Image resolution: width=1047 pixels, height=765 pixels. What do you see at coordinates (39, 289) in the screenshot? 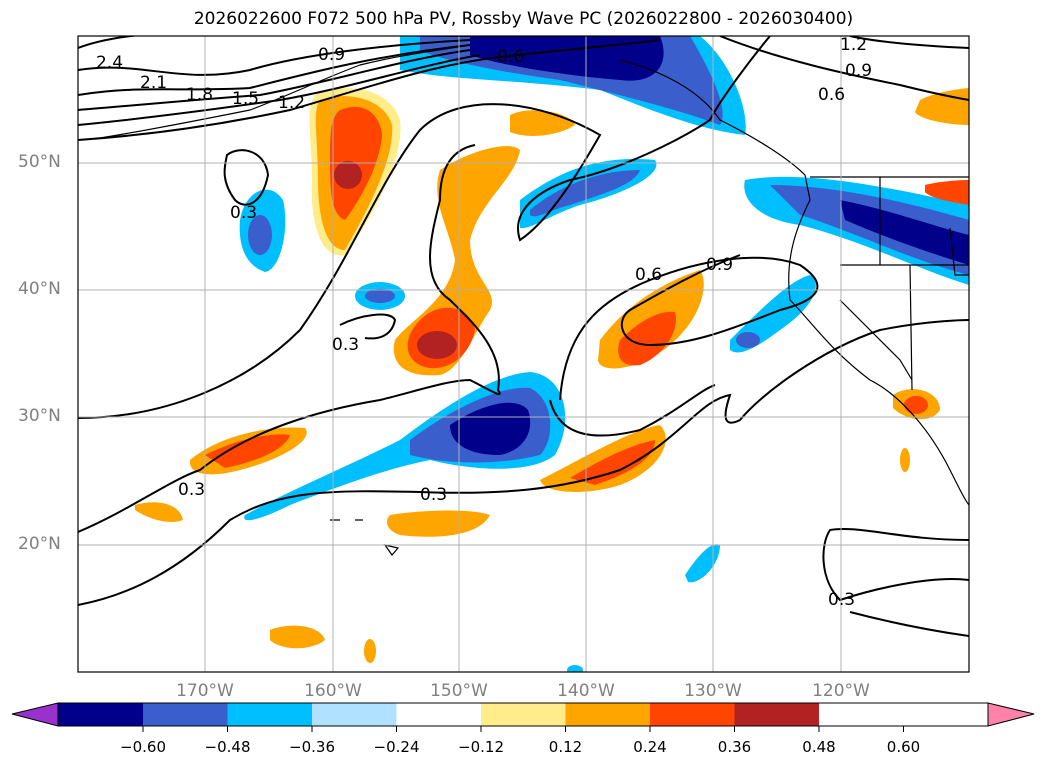
I see `lat-label: 40°N` at bounding box center [39, 289].